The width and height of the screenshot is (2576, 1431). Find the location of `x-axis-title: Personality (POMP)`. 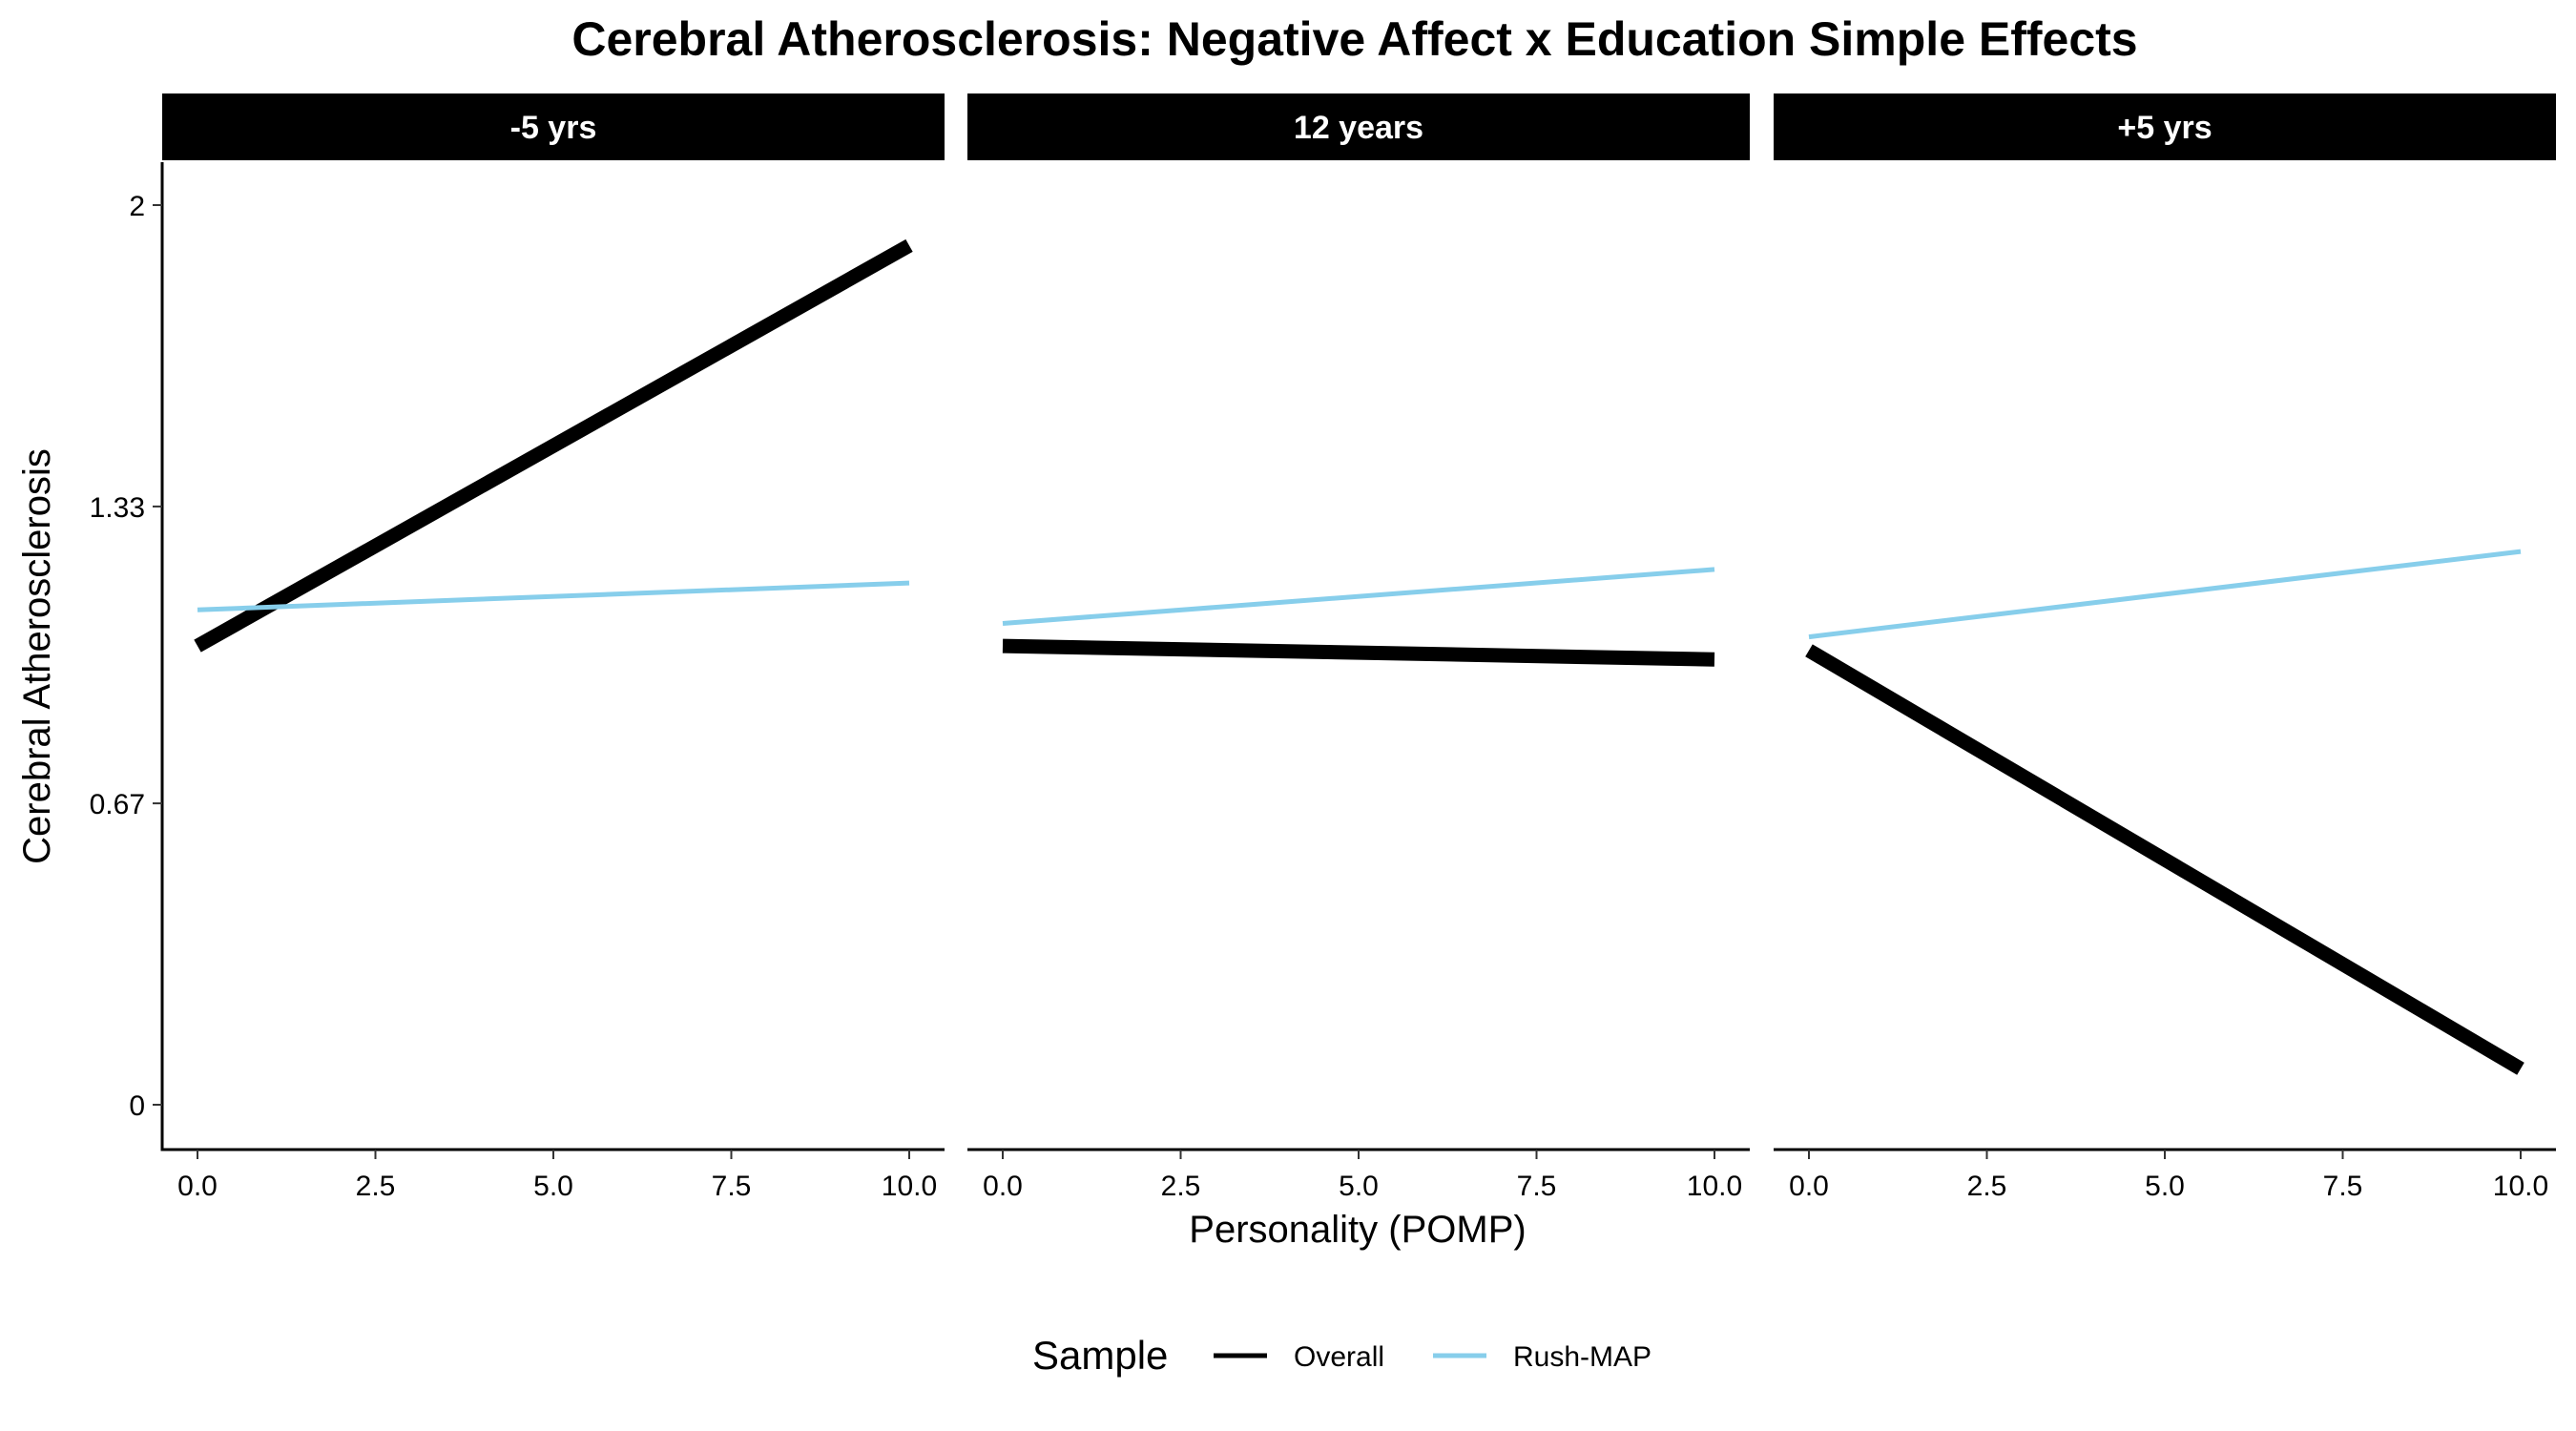

x-axis-title: Personality (POMP) is located at coordinates (1357, 1230).